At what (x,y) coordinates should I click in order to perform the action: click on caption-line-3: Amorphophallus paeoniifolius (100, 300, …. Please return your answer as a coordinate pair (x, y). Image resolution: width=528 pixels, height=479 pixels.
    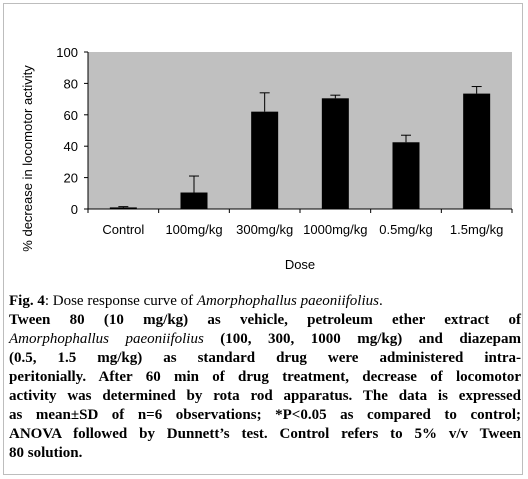
    Looking at the image, I should click on (265, 339).